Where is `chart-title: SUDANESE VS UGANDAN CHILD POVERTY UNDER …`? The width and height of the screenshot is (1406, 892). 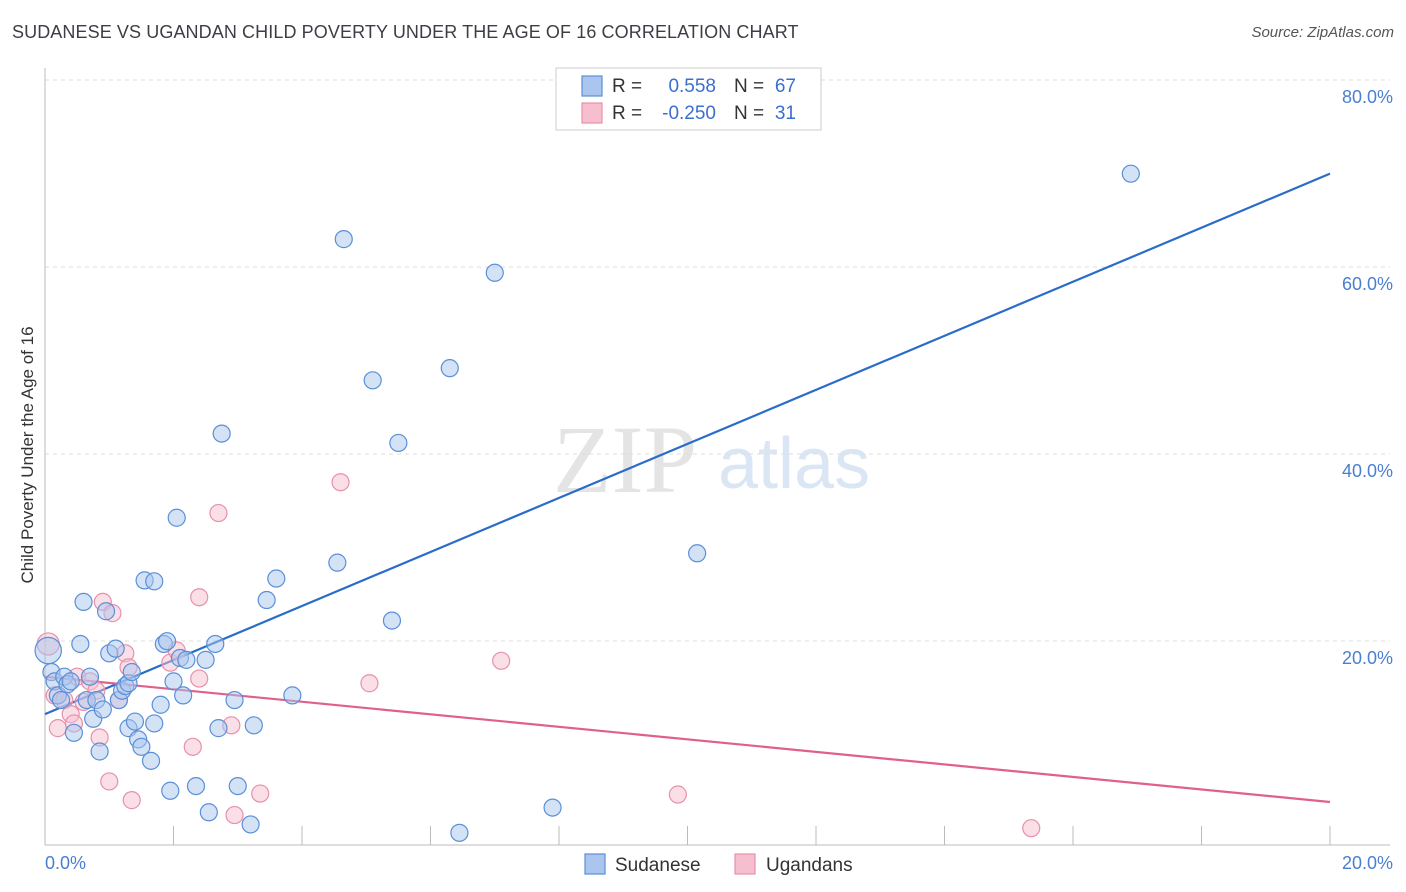
chart-title: SUDANESE VS UGANDAN CHILD POVERTY UNDER … is located at coordinates (405, 32).